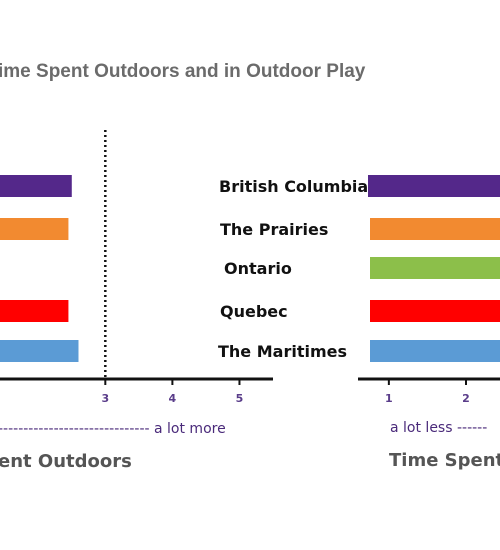 Image resolution: width=500 pixels, height=550 pixels. Describe the element at coordinates (435, 351) in the screenshot. I see `right-bar-the-maritimes` at that location.